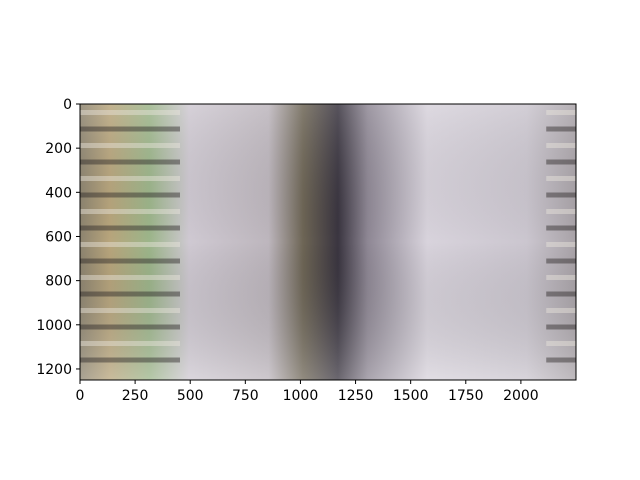 The height and width of the screenshot is (480, 640). Describe the element at coordinates (54, 370) in the screenshot. I see `y-tick-label: 1200` at that location.